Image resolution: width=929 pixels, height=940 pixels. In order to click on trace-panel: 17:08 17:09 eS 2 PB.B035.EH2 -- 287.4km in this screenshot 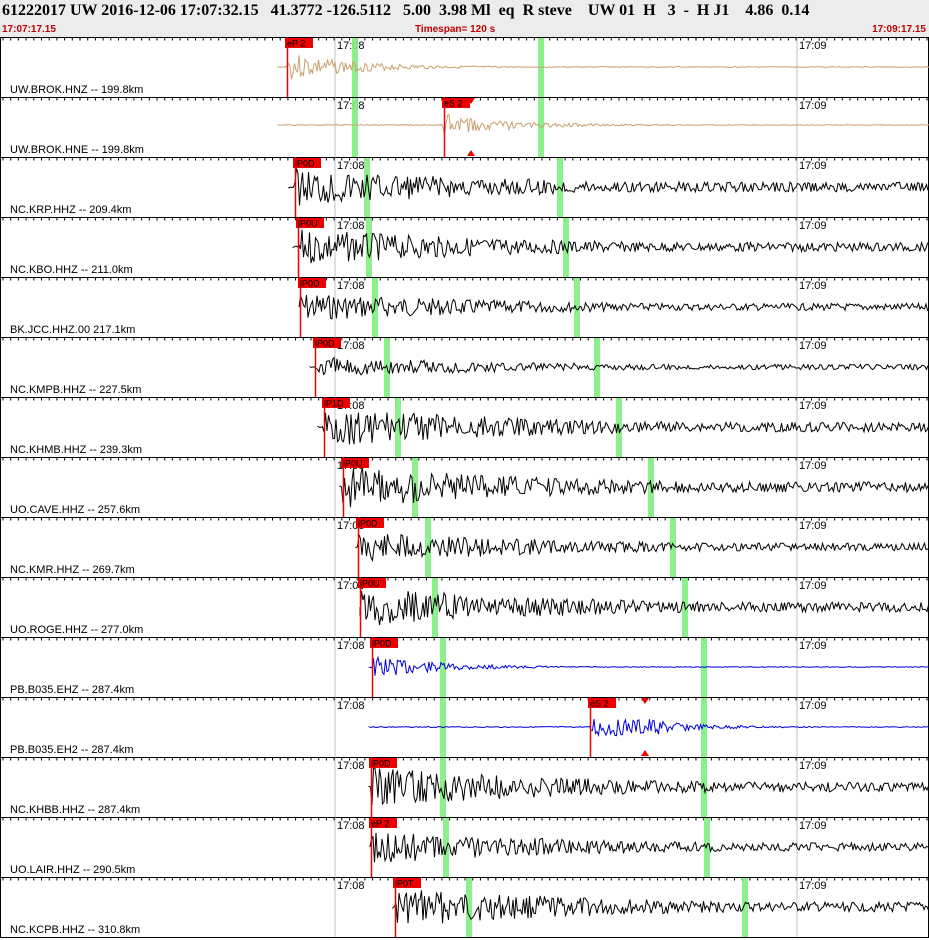, I will do `click(464, 727)`.